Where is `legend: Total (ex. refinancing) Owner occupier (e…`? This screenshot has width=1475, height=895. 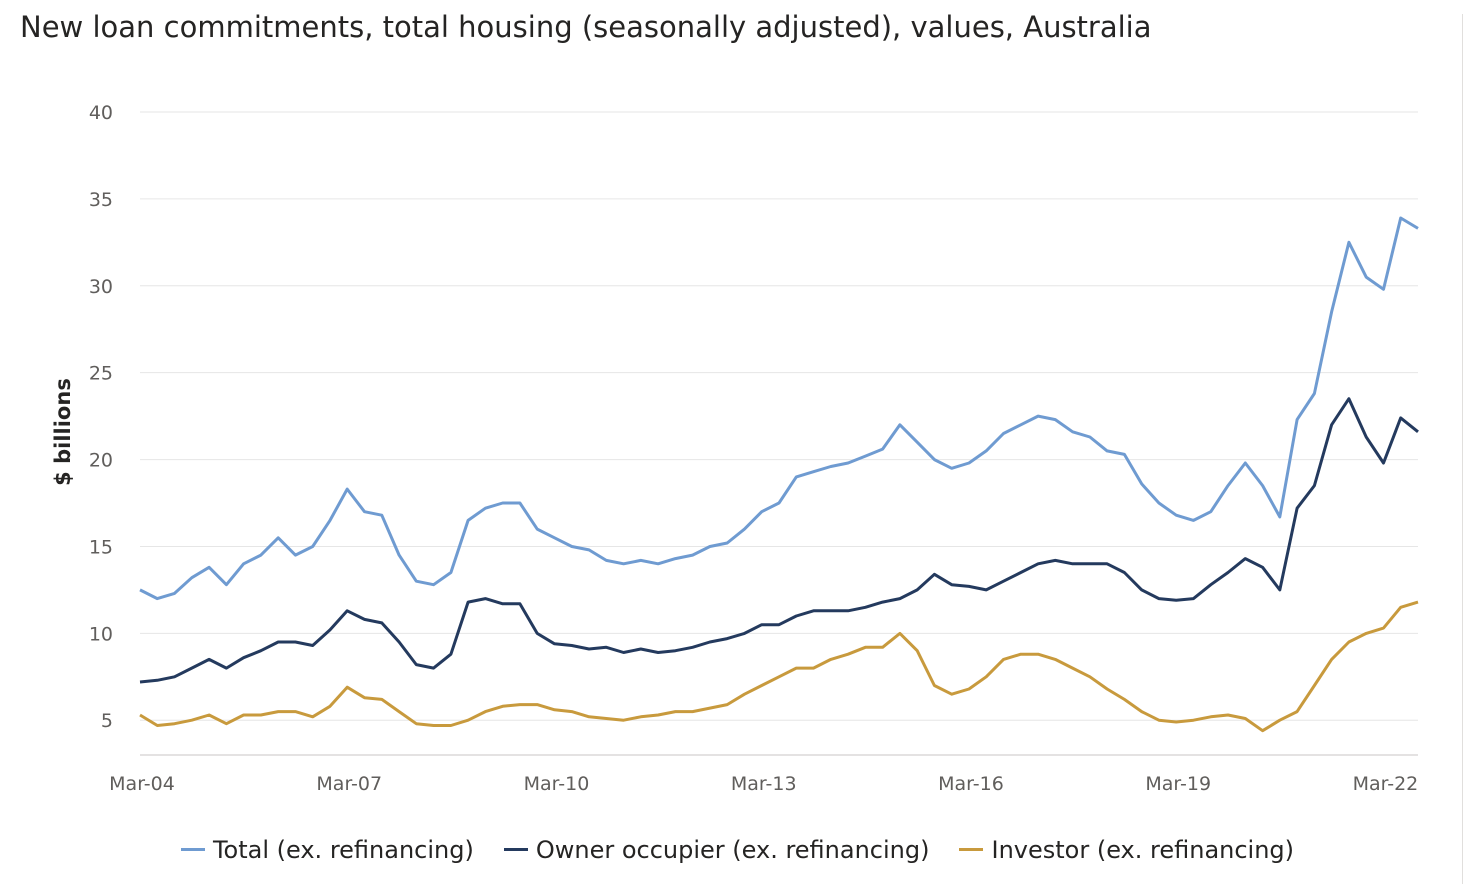 legend: Total (ex. refinancing) Owner occupier (e… is located at coordinates (737, 850).